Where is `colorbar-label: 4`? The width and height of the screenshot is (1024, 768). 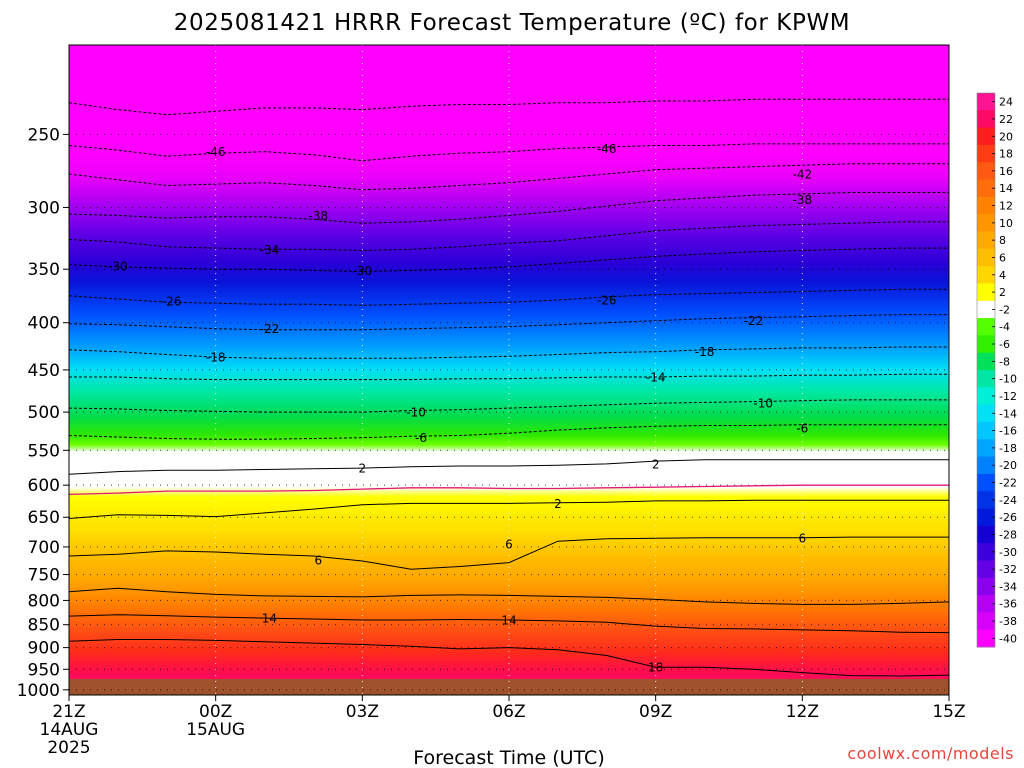 colorbar-label: 4 is located at coordinates (1002, 275).